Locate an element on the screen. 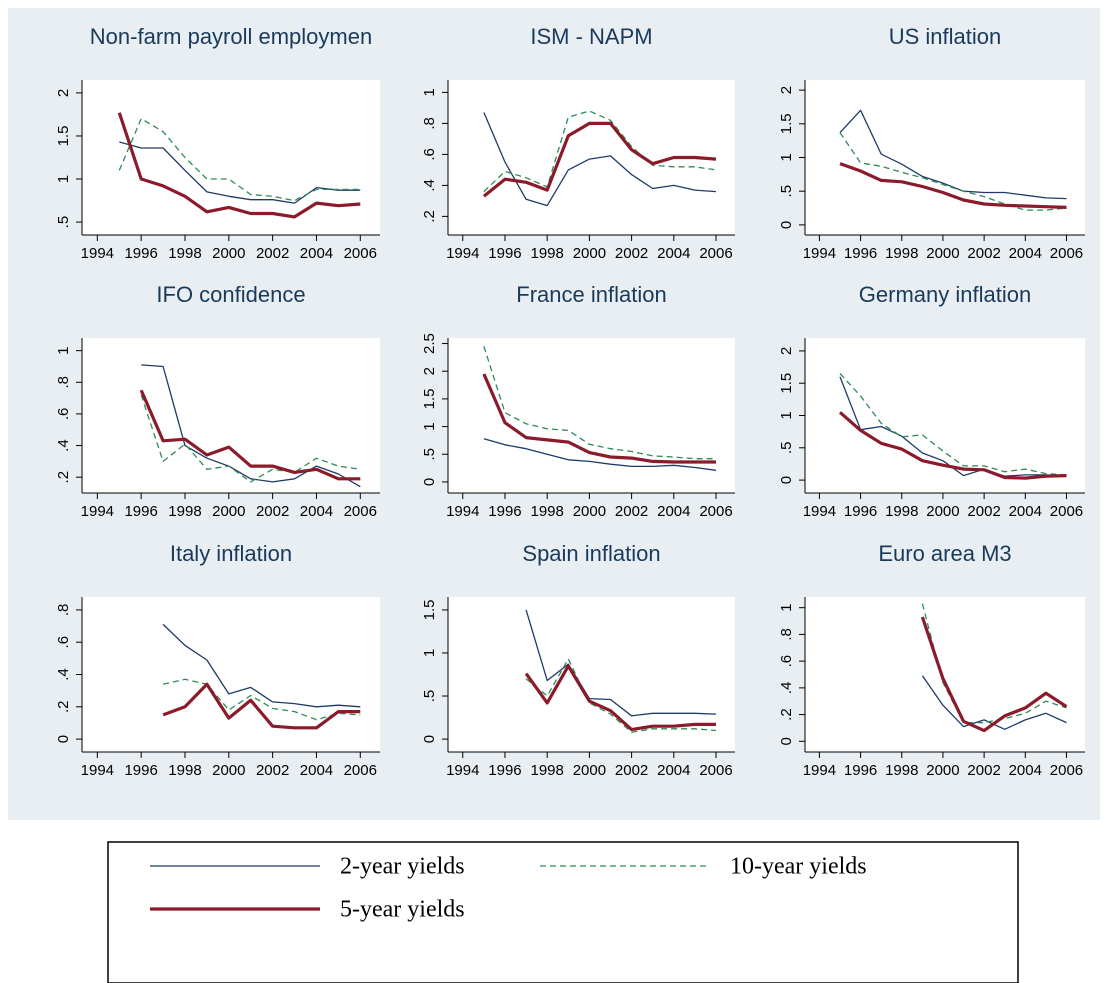 The image size is (1108, 983). chart-title: France inflation is located at coordinates (591, 294).